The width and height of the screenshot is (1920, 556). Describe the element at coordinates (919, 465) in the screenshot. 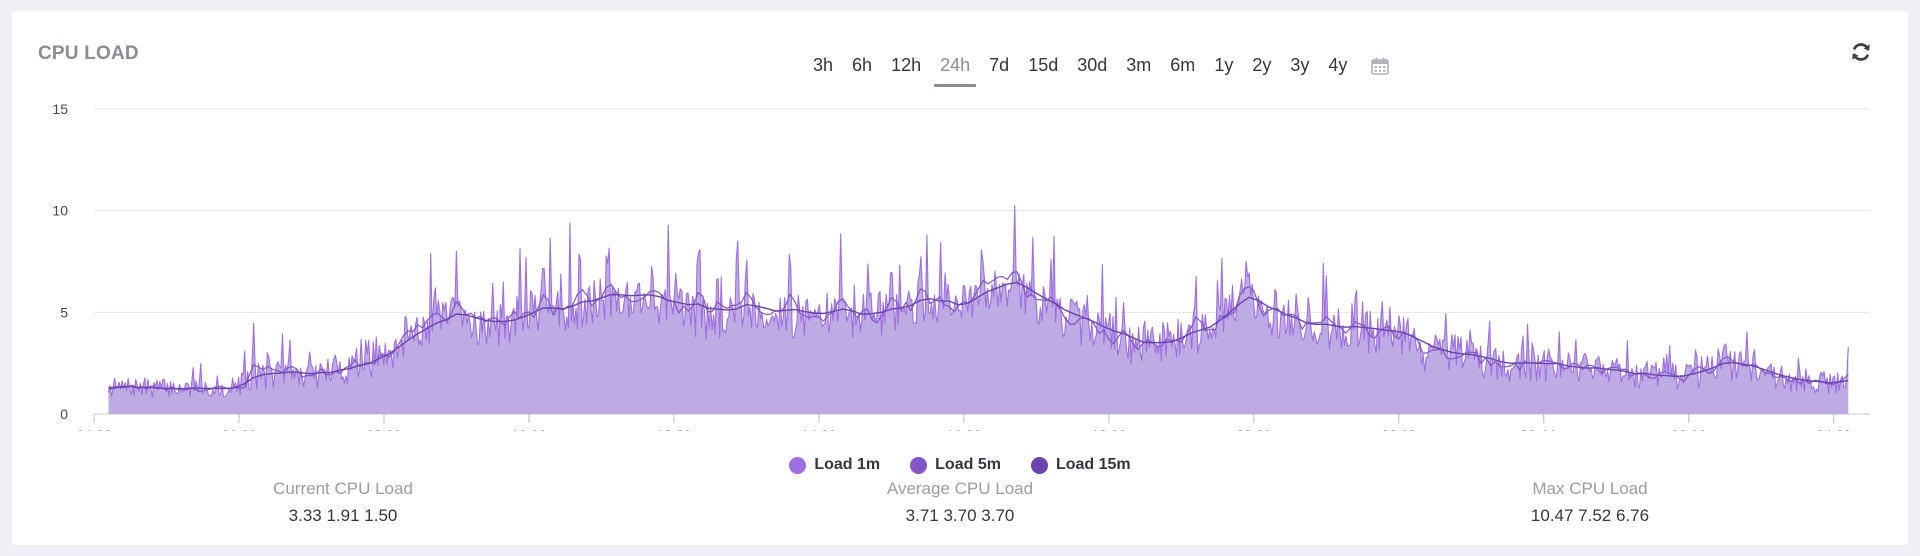

I see `legend-marker-load-5m` at that location.